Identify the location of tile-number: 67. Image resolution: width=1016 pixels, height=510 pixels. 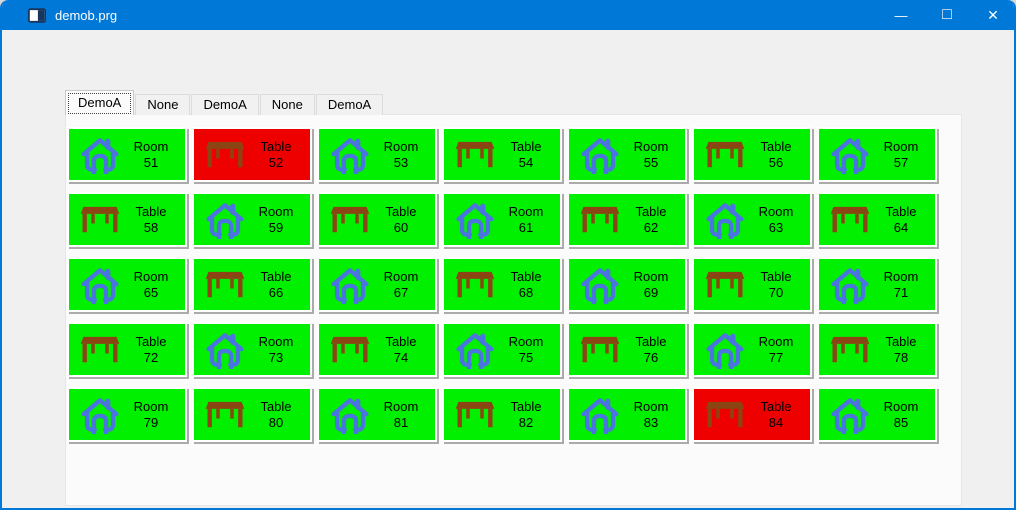
(401, 292).